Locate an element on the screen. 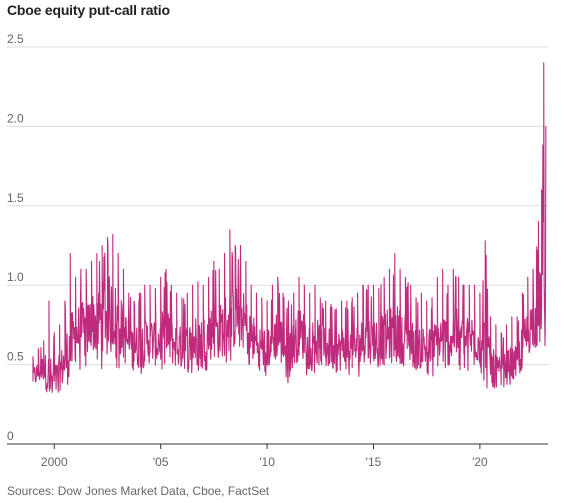  y-axis: 0 0.5 1.0 1.5 2.0 2.5 is located at coordinates (15, 237).